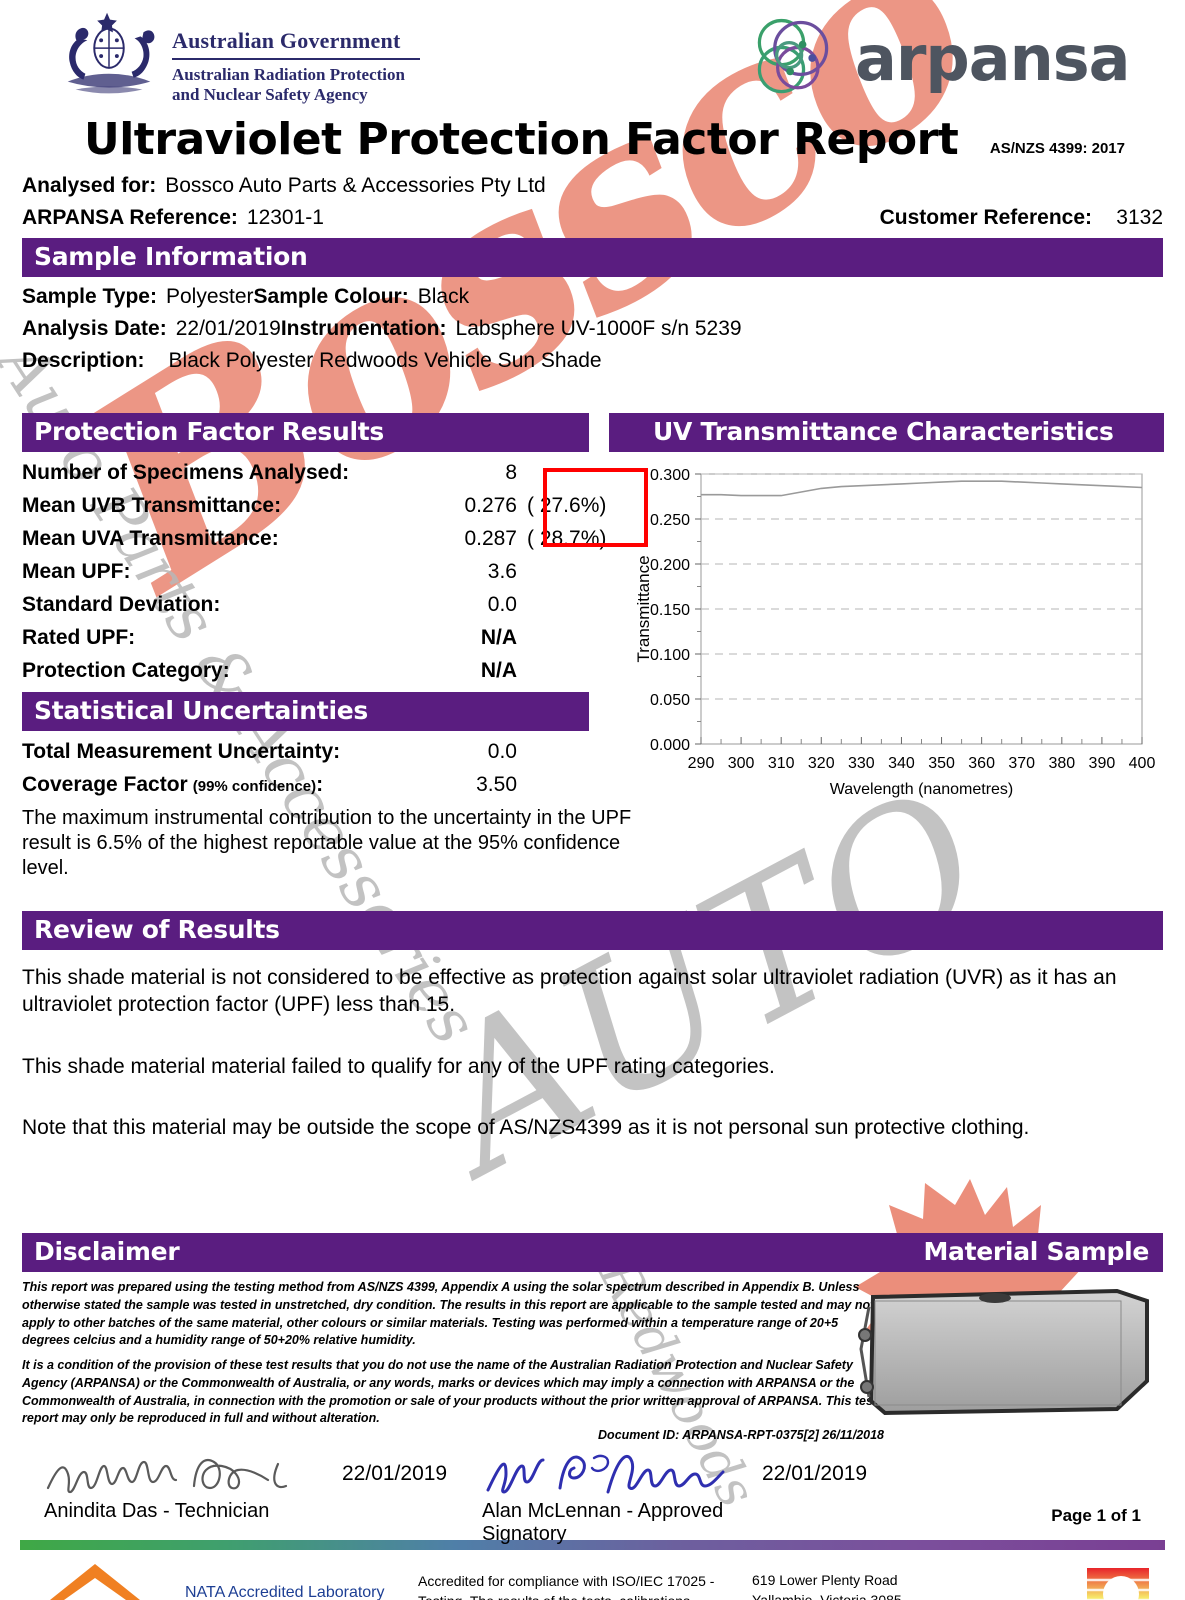 The image size is (1185, 1600). Describe the element at coordinates (592, 930) in the screenshot. I see `review-of-results-heading: Review of Results` at that location.